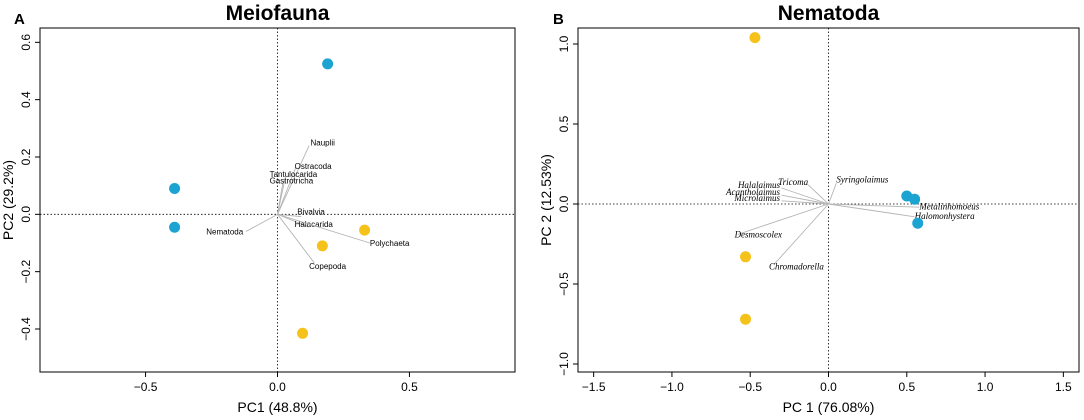 The height and width of the screenshot is (420, 1084). Describe the element at coordinates (750, 387) in the screenshot. I see `panel-b-x-tick-label: −0.5` at that location.